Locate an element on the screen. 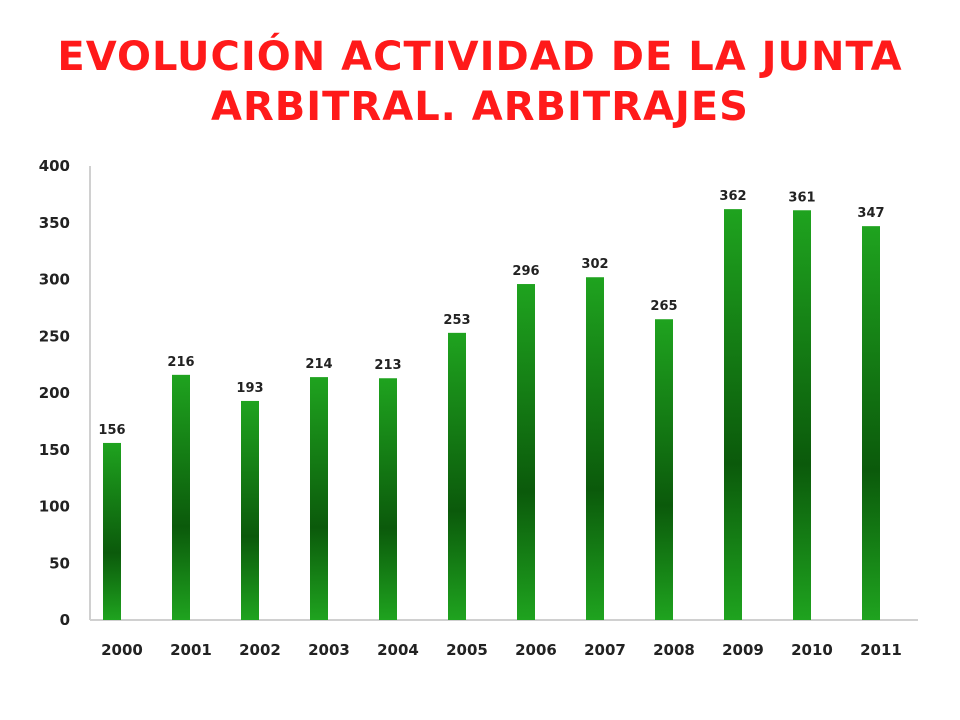 The image size is (960, 720). x-tick-label: 2008 is located at coordinates (674, 650).